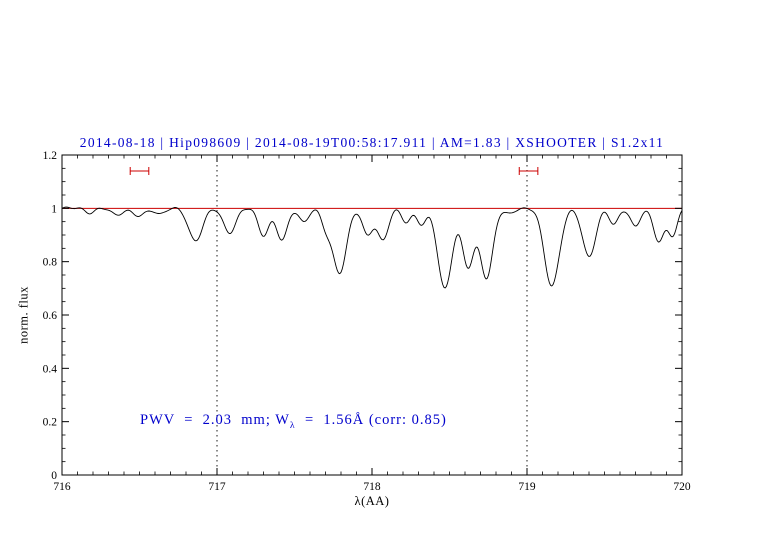 The height and width of the screenshot is (542, 782). Describe the element at coordinates (217, 487) in the screenshot. I see `x-tick-label: 717` at that location.